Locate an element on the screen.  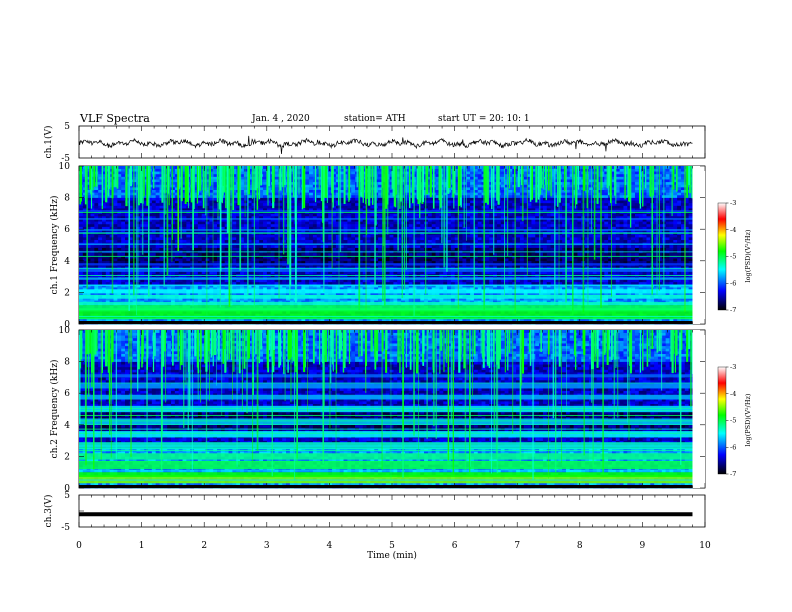
ch1-colorbar-label: log(PSD)(V²/Hz) is located at coordinates (748, 255).